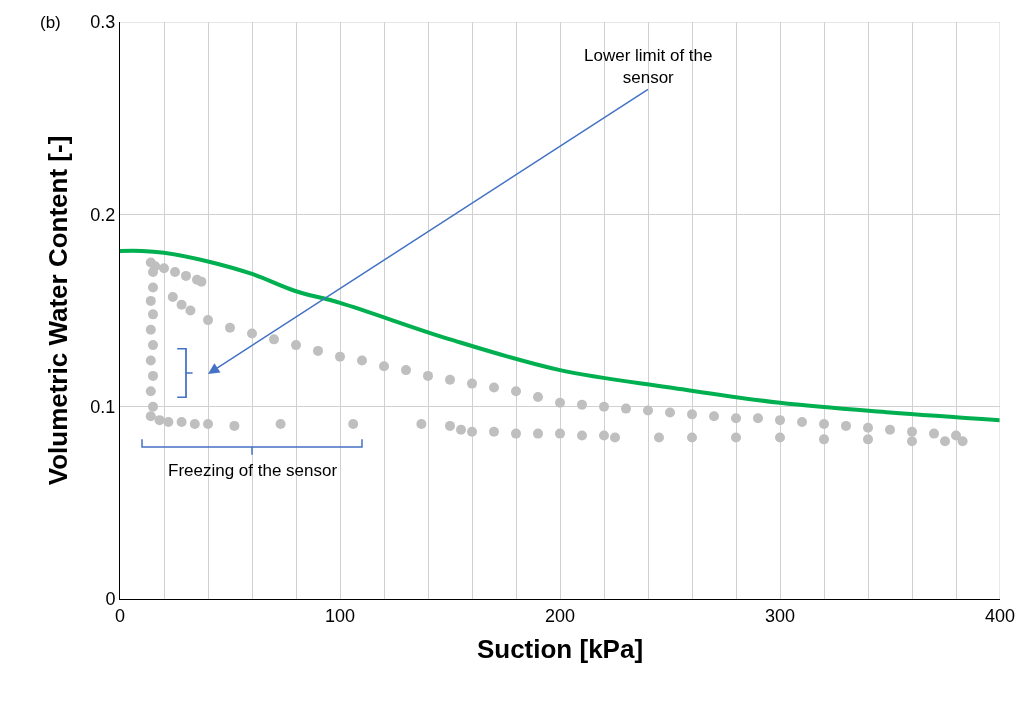  Describe the element at coordinates (1000, 615) in the screenshot. I see `x-tick-label: 400` at that location.